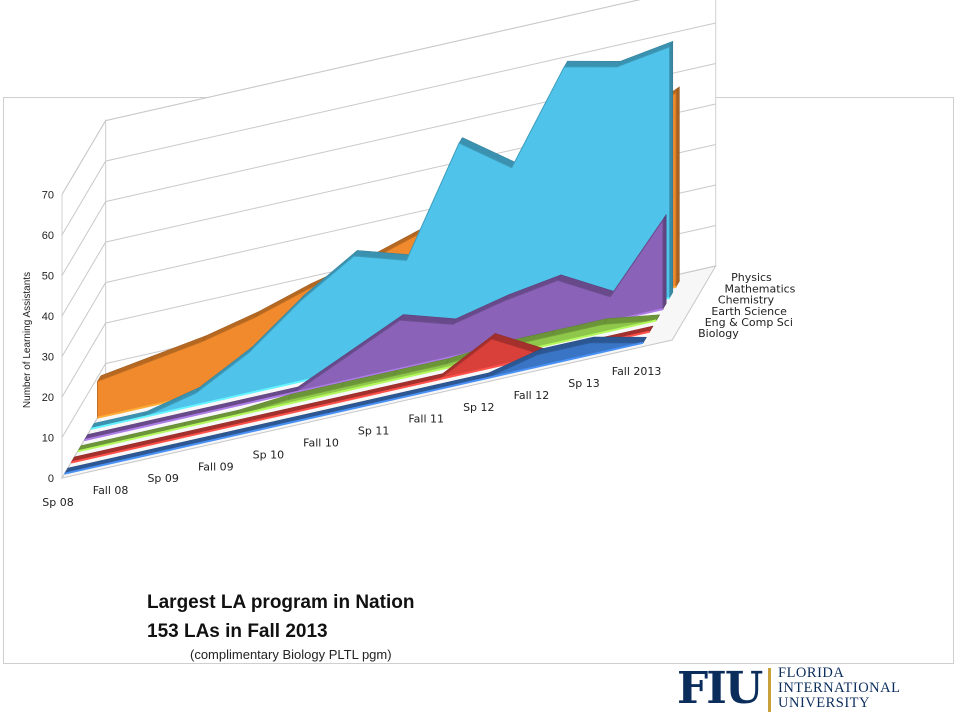 The width and height of the screenshot is (960, 720). Describe the element at coordinates (478, 407) in the screenshot. I see `x-tick-label: Sp 12` at that location.